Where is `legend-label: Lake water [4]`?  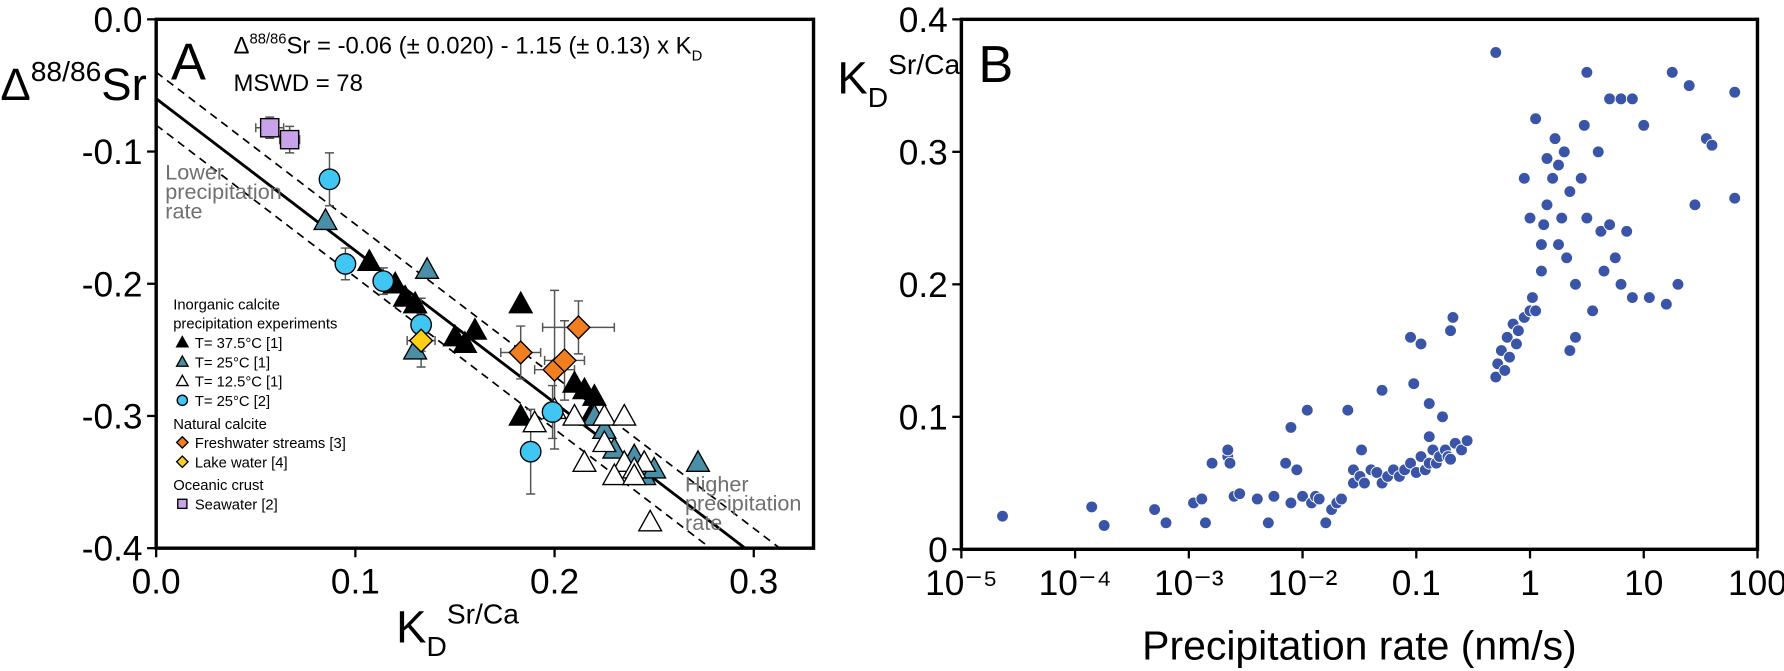
legend-label: Lake water [4] is located at coordinates (241, 463).